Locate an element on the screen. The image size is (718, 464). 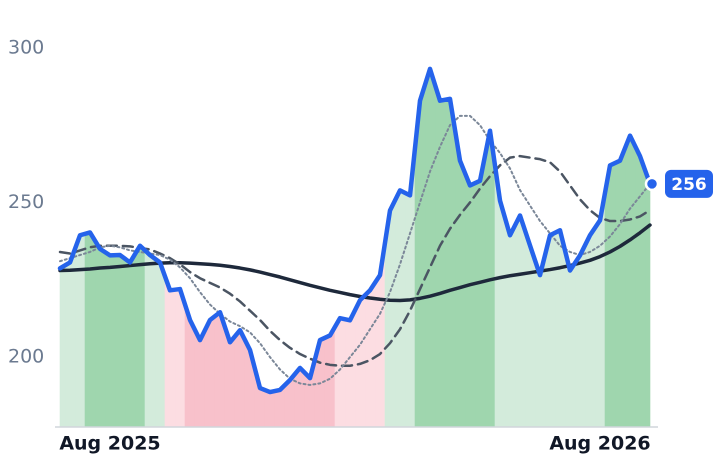
value-badge is located at coordinates (689, 183).